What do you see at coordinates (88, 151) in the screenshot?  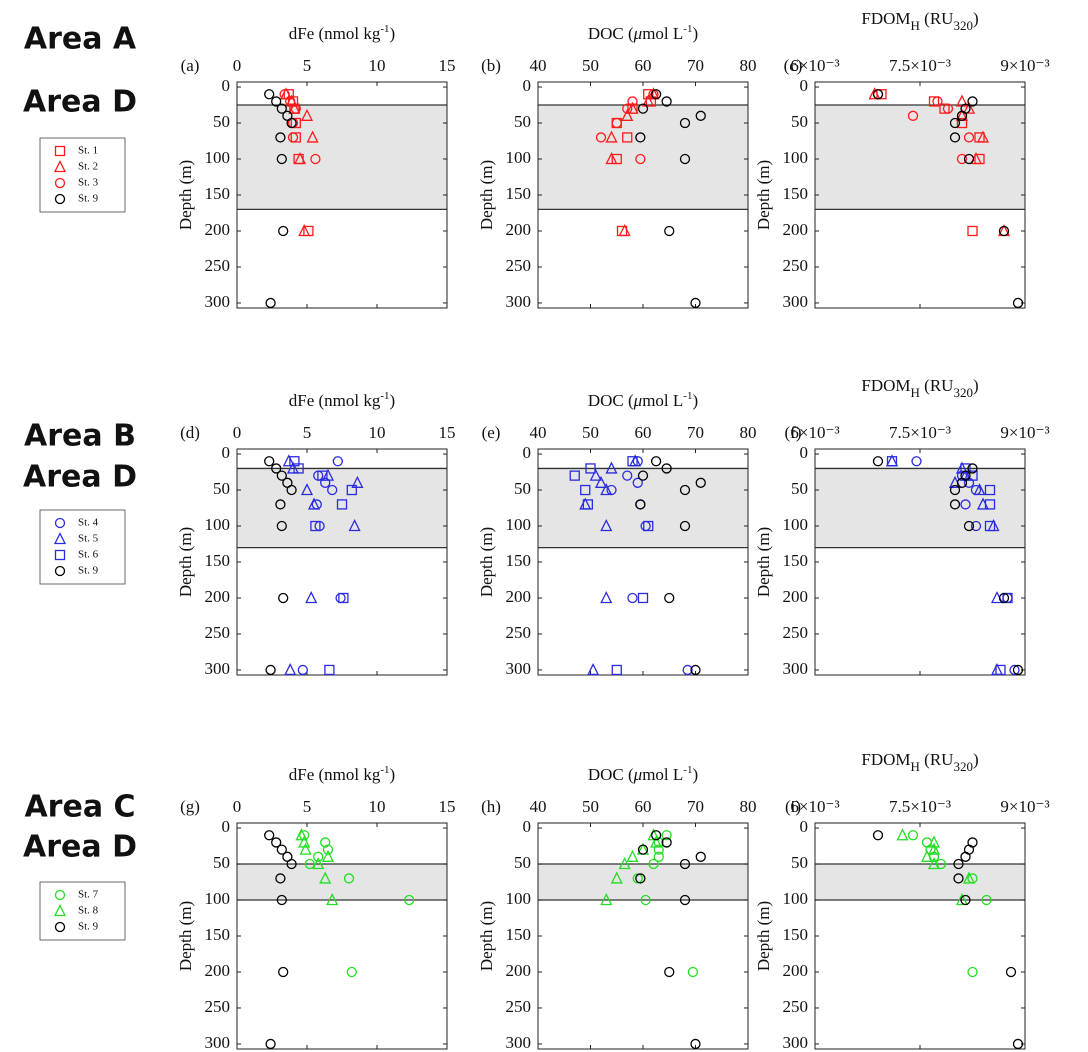 I see `legend-label: St. 1` at bounding box center [88, 151].